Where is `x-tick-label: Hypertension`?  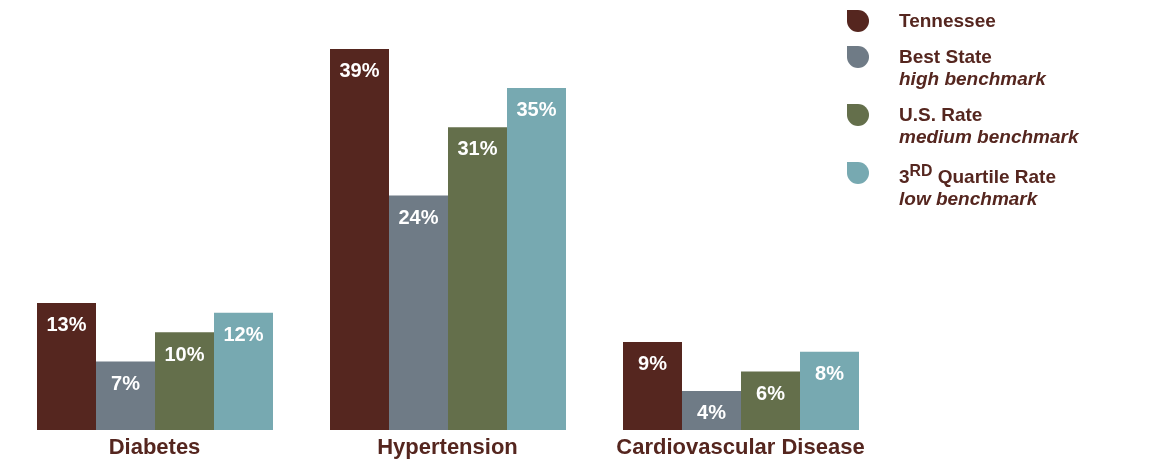
x-tick-label: Hypertension is located at coordinates (447, 446).